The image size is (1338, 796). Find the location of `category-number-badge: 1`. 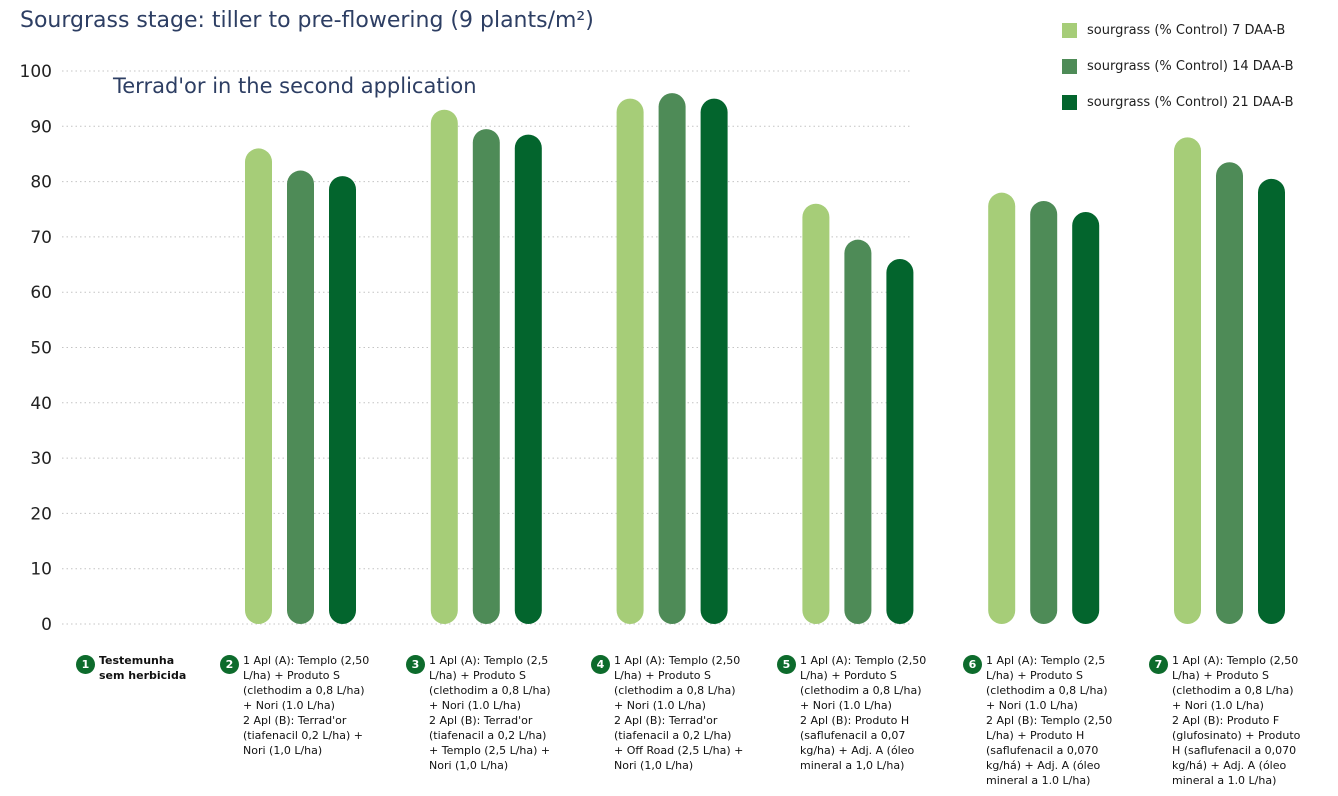

category-number-badge: 1 is located at coordinates (85, 664).